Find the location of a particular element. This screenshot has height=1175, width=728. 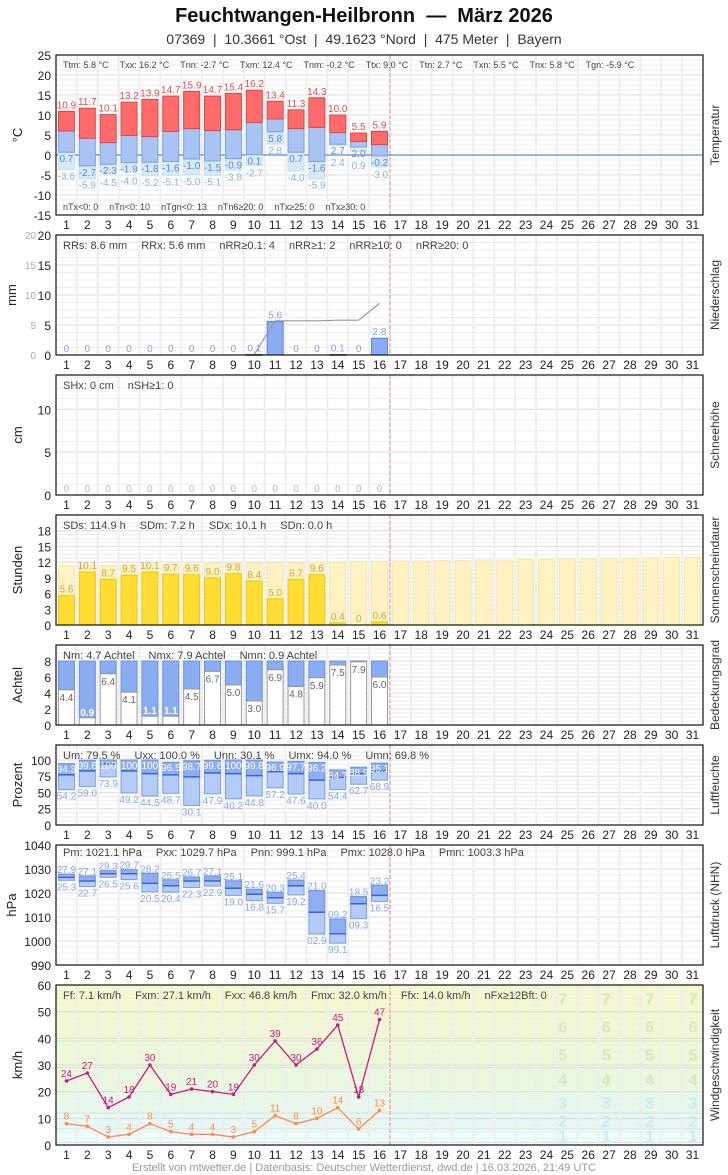

day-label: 25 is located at coordinates (568, 975).